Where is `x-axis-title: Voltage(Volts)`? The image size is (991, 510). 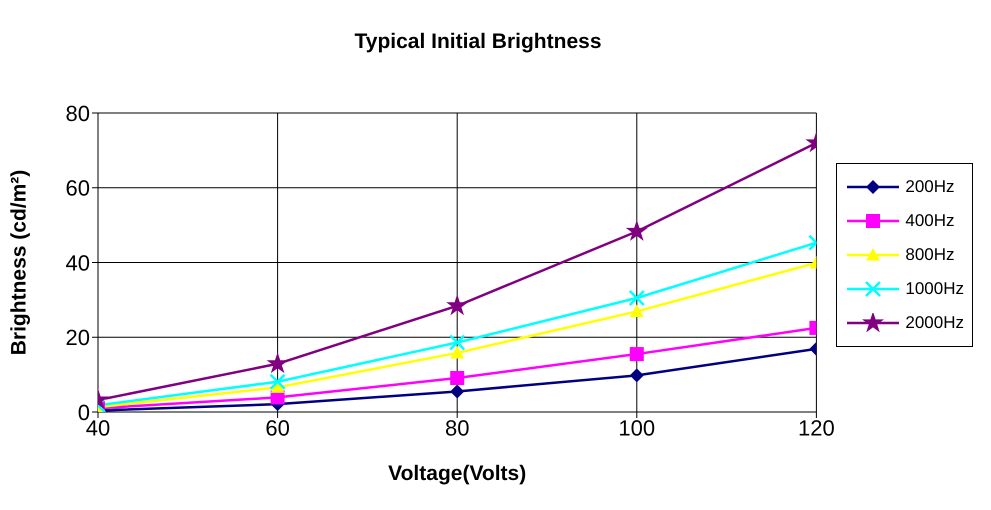
x-axis-title: Voltage(Volts) is located at coordinates (457, 473).